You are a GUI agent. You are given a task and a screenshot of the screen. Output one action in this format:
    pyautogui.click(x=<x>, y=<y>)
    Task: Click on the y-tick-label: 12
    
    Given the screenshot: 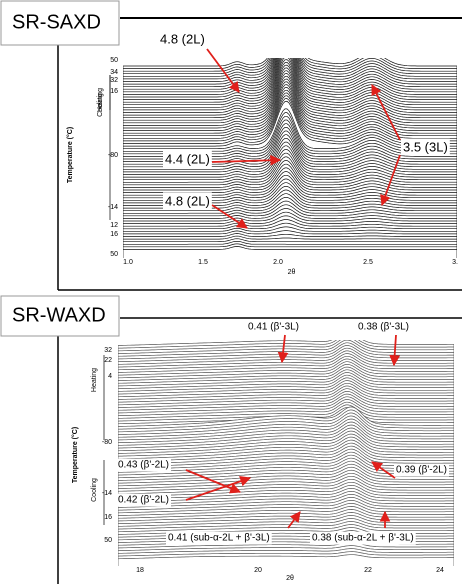 What is the action you would take?
    pyautogui.click(x=114, y=225)
    